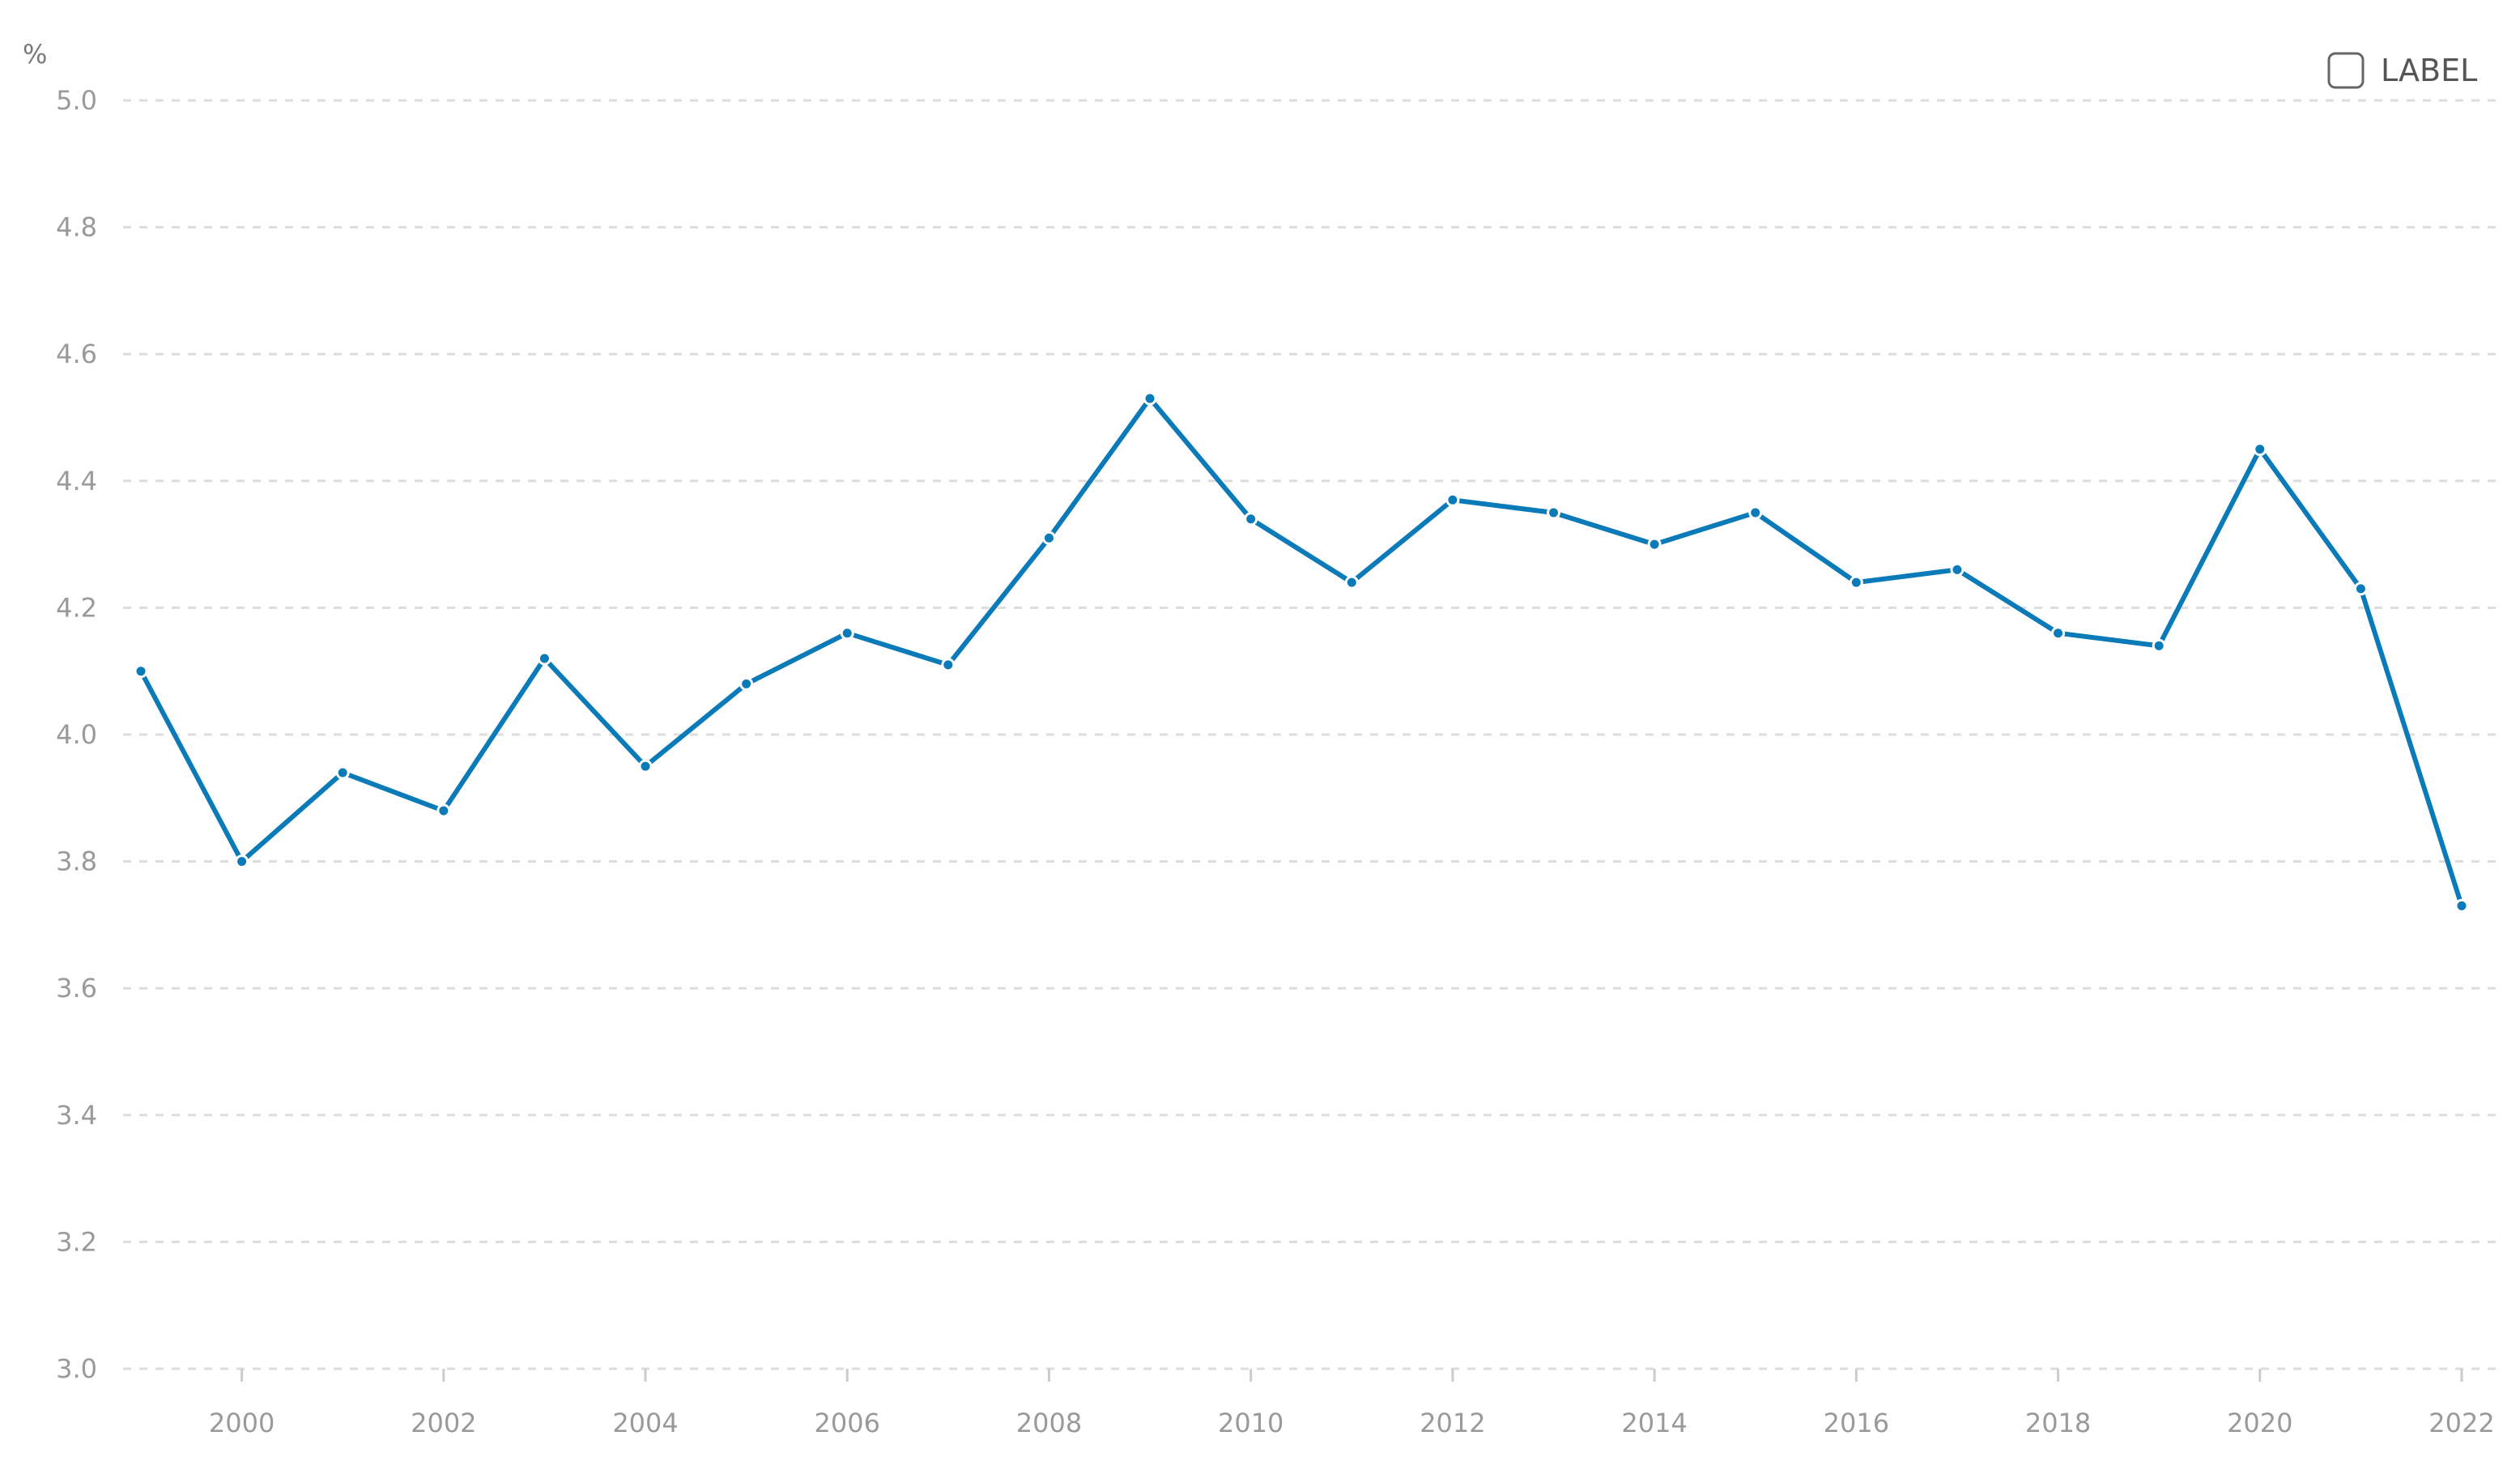 The height and width of the screenshot is (1470, 2520). What do you see at coordinates (76, 1241) in the screenshot?
I see `y-tick-label: 3.2` at bounding box center [76, 1241].